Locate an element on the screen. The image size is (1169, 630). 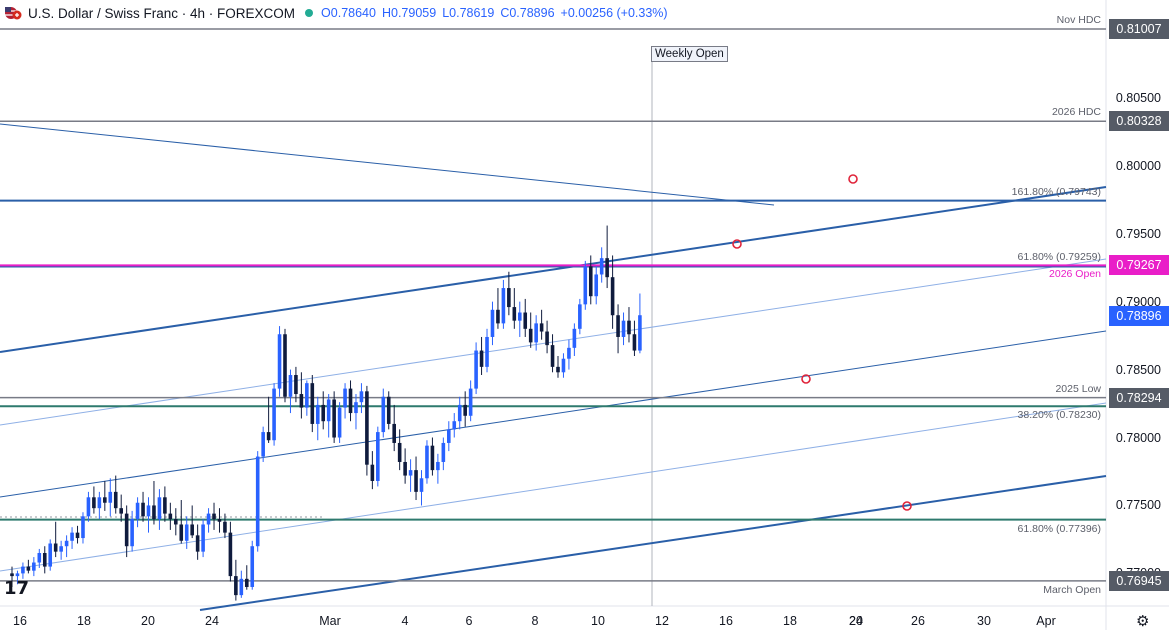
level-price-label: 0.76945 is located at coordinates (1139, 580).